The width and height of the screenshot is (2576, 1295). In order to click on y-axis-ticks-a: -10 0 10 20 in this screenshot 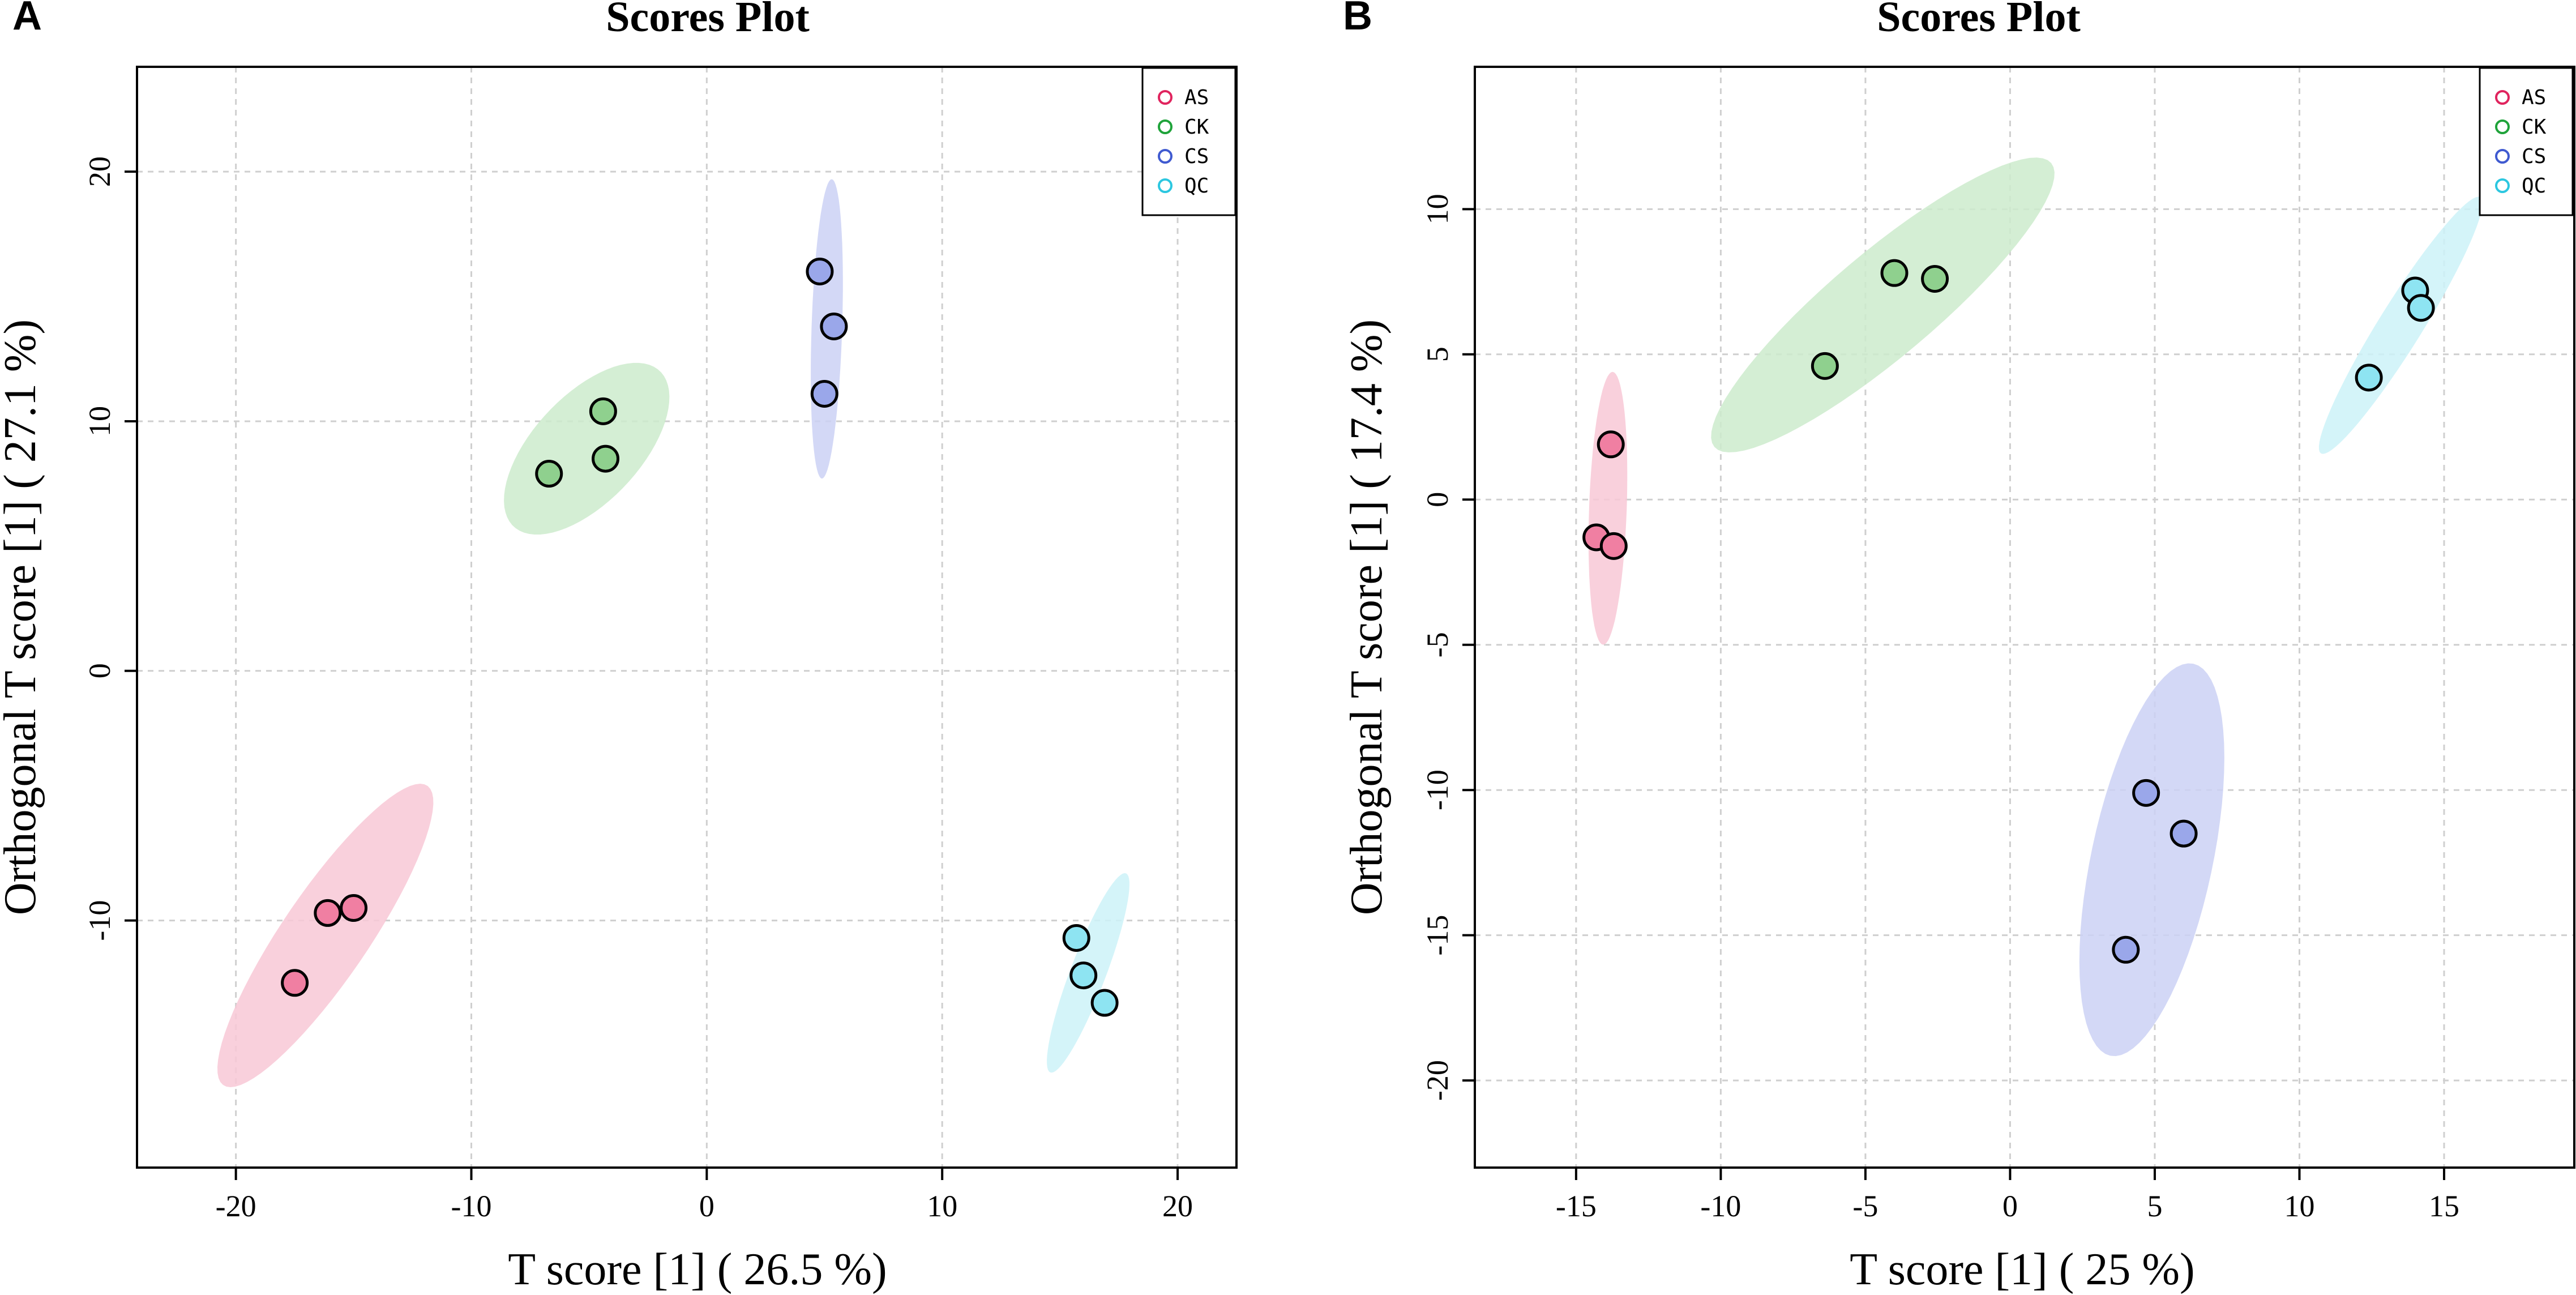, I will do `click(110, 548)`.